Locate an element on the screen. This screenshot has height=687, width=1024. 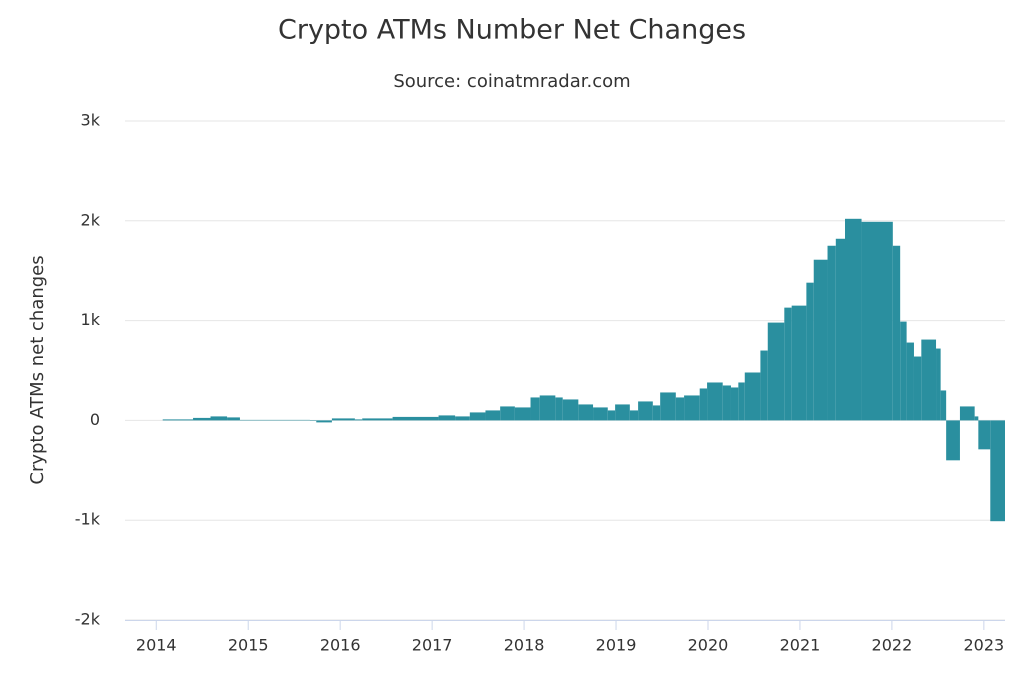
x-tick-label: 2021 is located at coordinates (800, 645).